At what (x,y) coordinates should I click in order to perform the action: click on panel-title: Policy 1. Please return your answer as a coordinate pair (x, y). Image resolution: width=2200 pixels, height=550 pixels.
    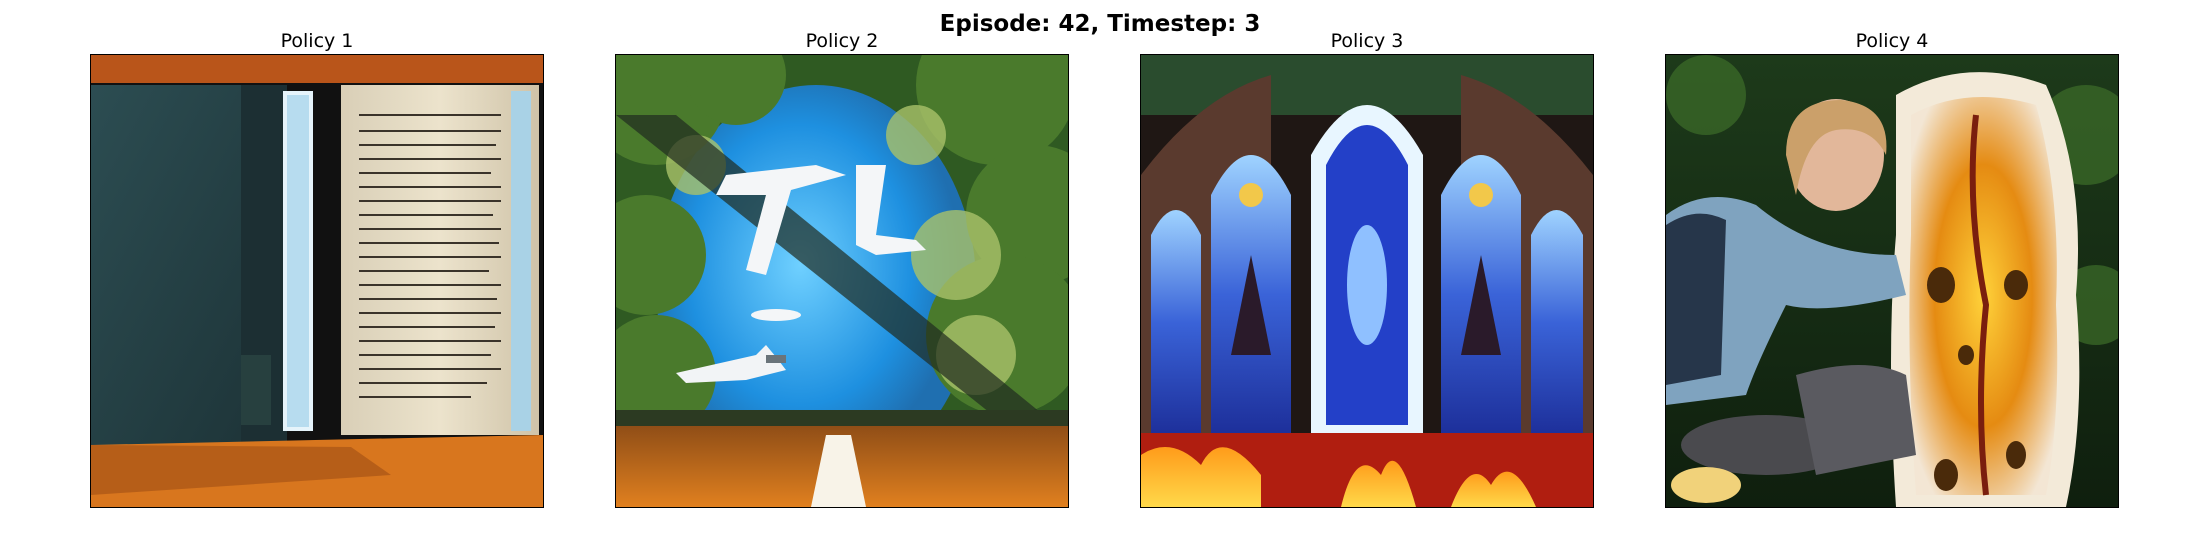
    Looking at the image, I should click on (317, 41).